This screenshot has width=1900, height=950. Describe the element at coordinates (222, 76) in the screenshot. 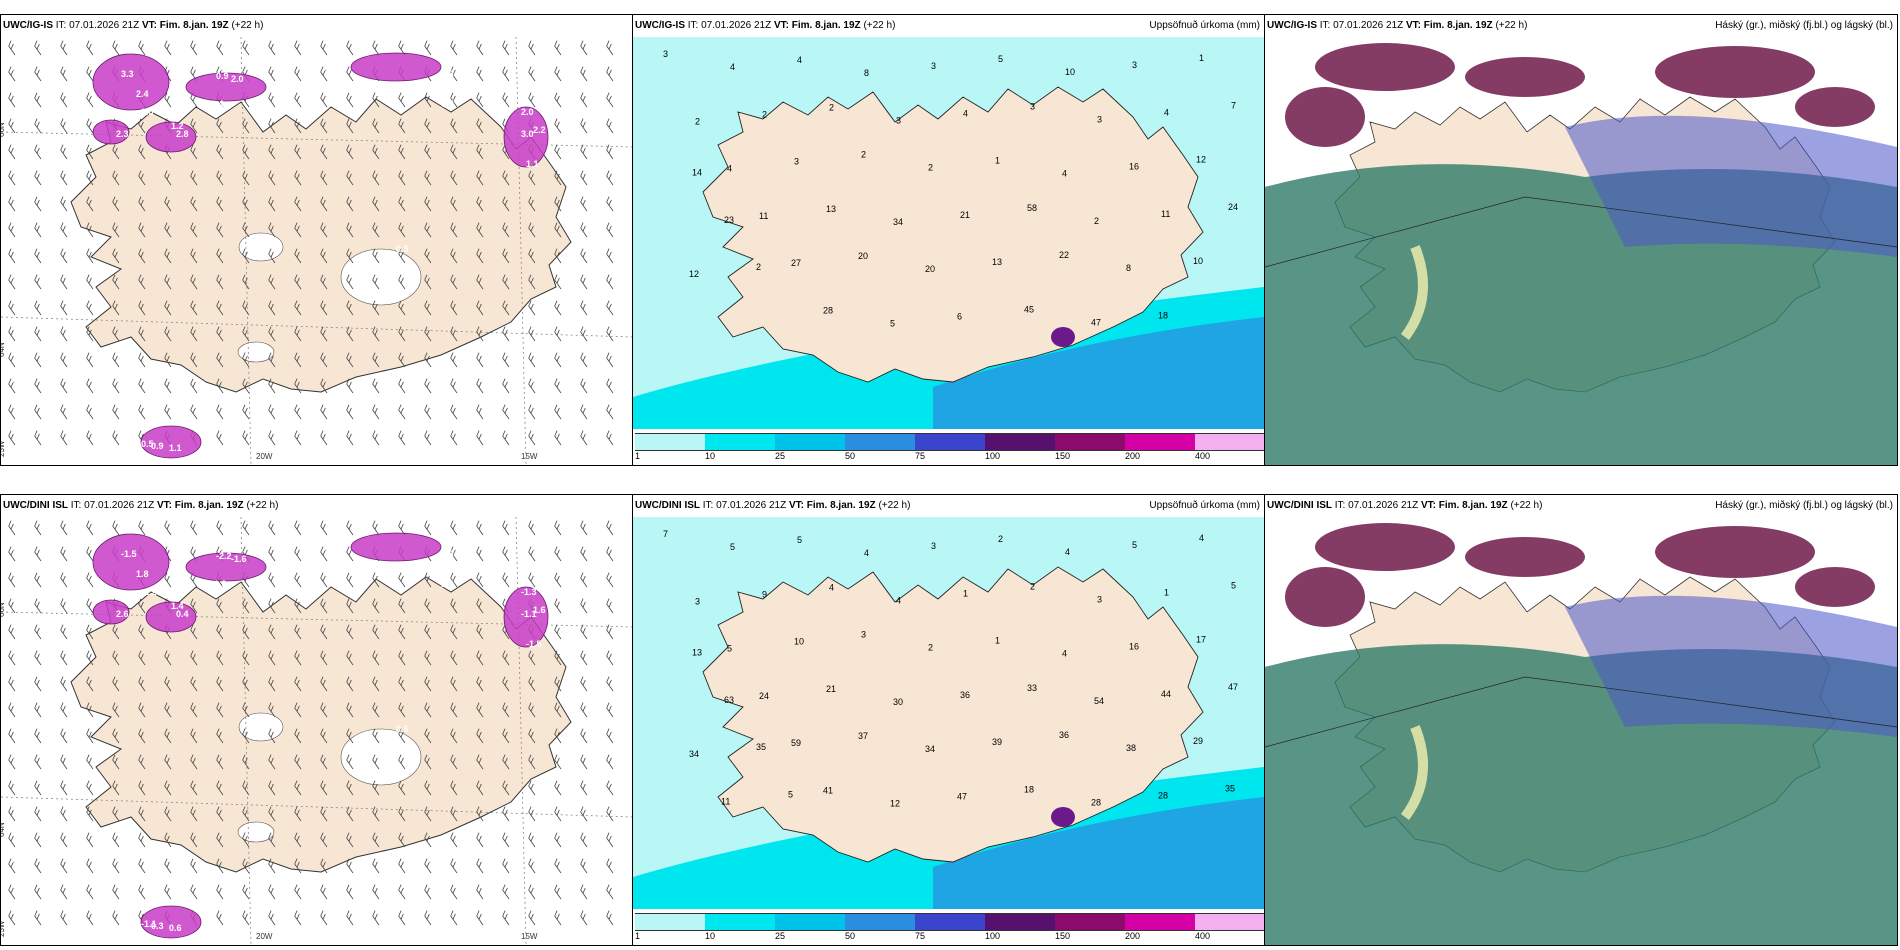

I see `value-label: 0.9` at that location.